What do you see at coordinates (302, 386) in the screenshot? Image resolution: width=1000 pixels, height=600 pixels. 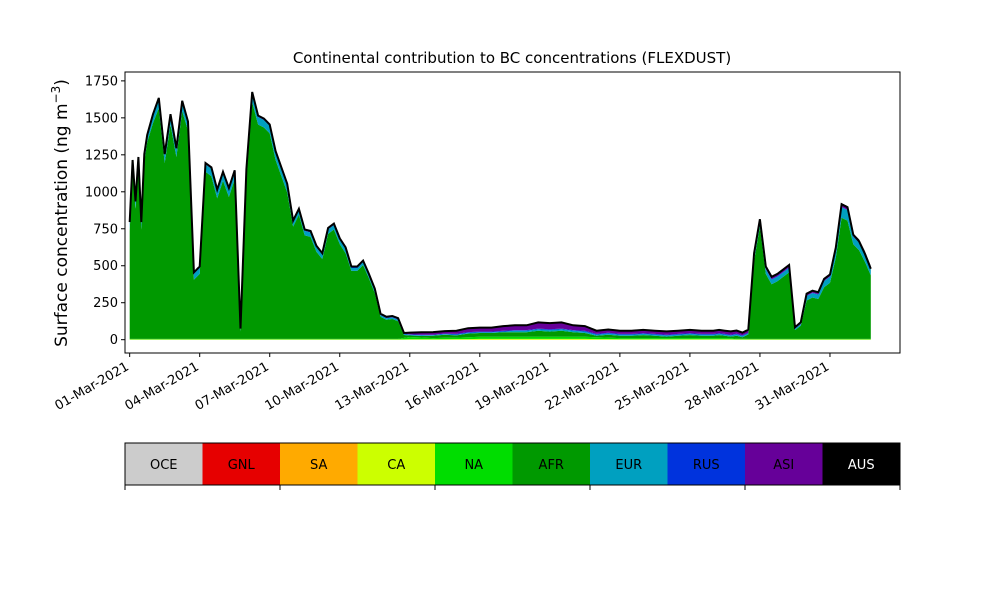 I see `x-tick-label: 10-Mar-2021` at bounding box center [302, 386].